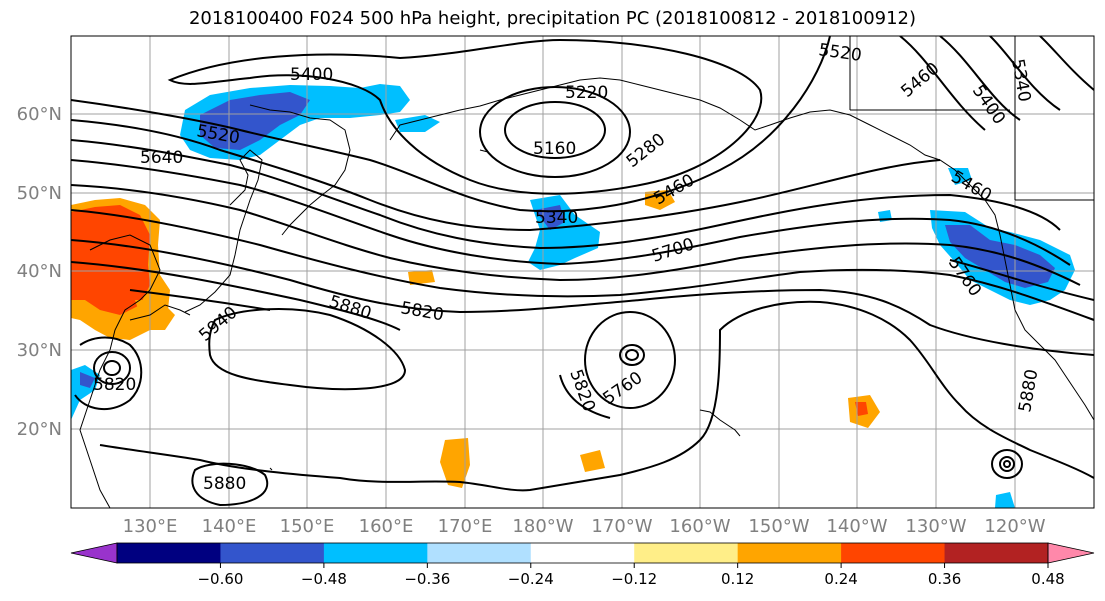 The height and width of the screenshot is (601, 1105). Describe the element at coordinates (220, 579) in the screenshot. I see `colorbar-tick-label: −0.60` at that location.